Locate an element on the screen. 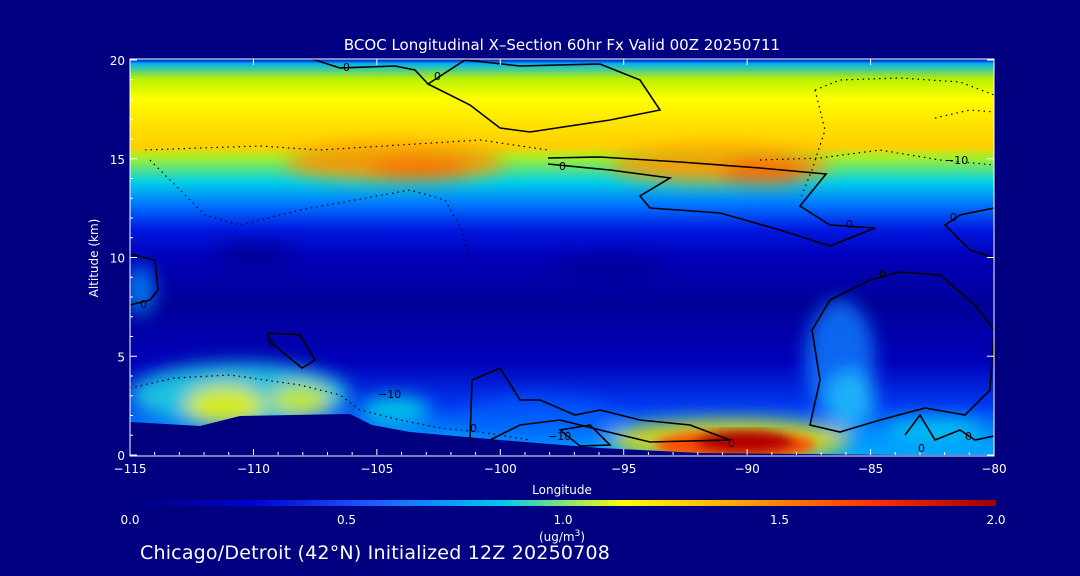  colorbar-unit-text: (ug/m is located at coordinates (557, 537).